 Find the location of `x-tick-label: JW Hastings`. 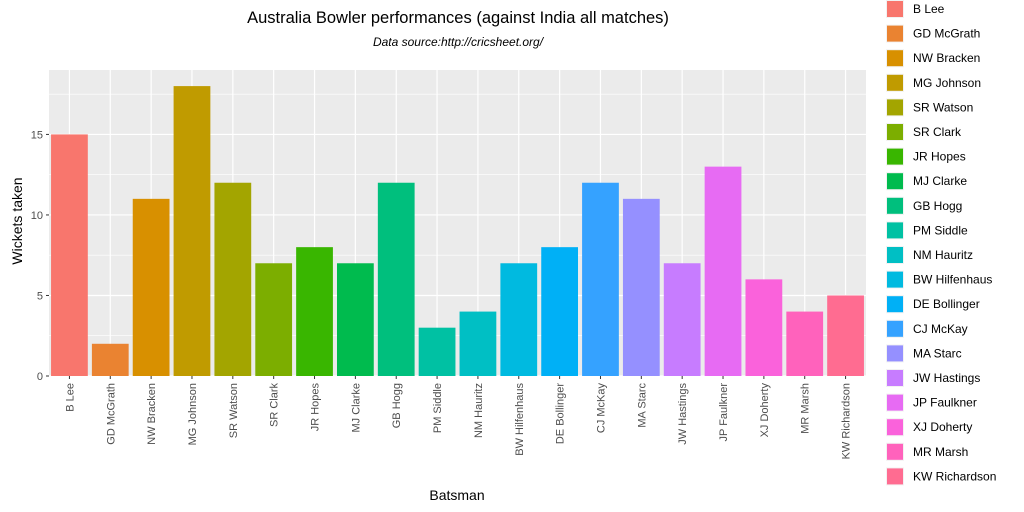

x-tick-label: JW Hastings is located at coordinates (683, 414).